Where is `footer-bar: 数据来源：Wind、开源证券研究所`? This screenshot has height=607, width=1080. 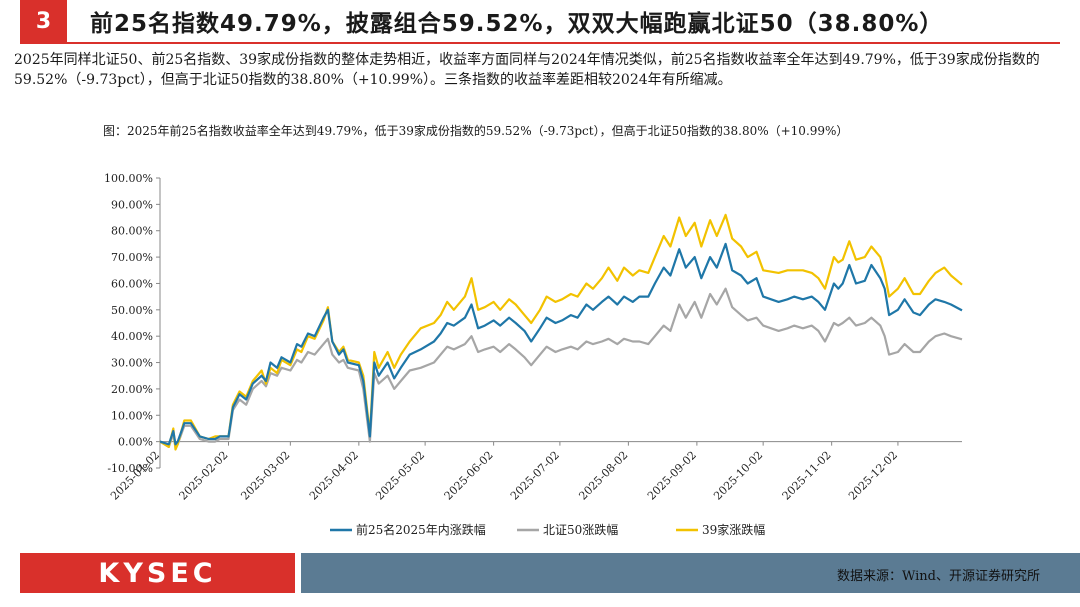 footer-bar: 数据来源：Wind、开源证券研究所 is located at coordinates (690, 573).